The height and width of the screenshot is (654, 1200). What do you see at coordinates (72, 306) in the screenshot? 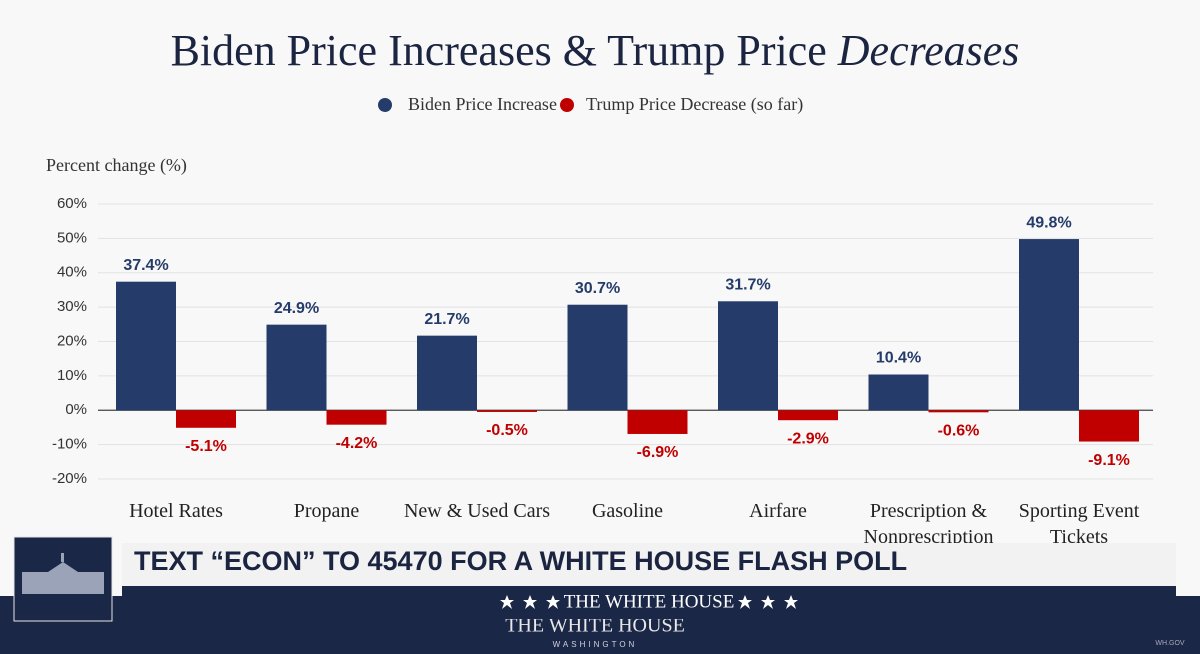
I see `y-tick-label: 30%` at bounding box center [72, 306].